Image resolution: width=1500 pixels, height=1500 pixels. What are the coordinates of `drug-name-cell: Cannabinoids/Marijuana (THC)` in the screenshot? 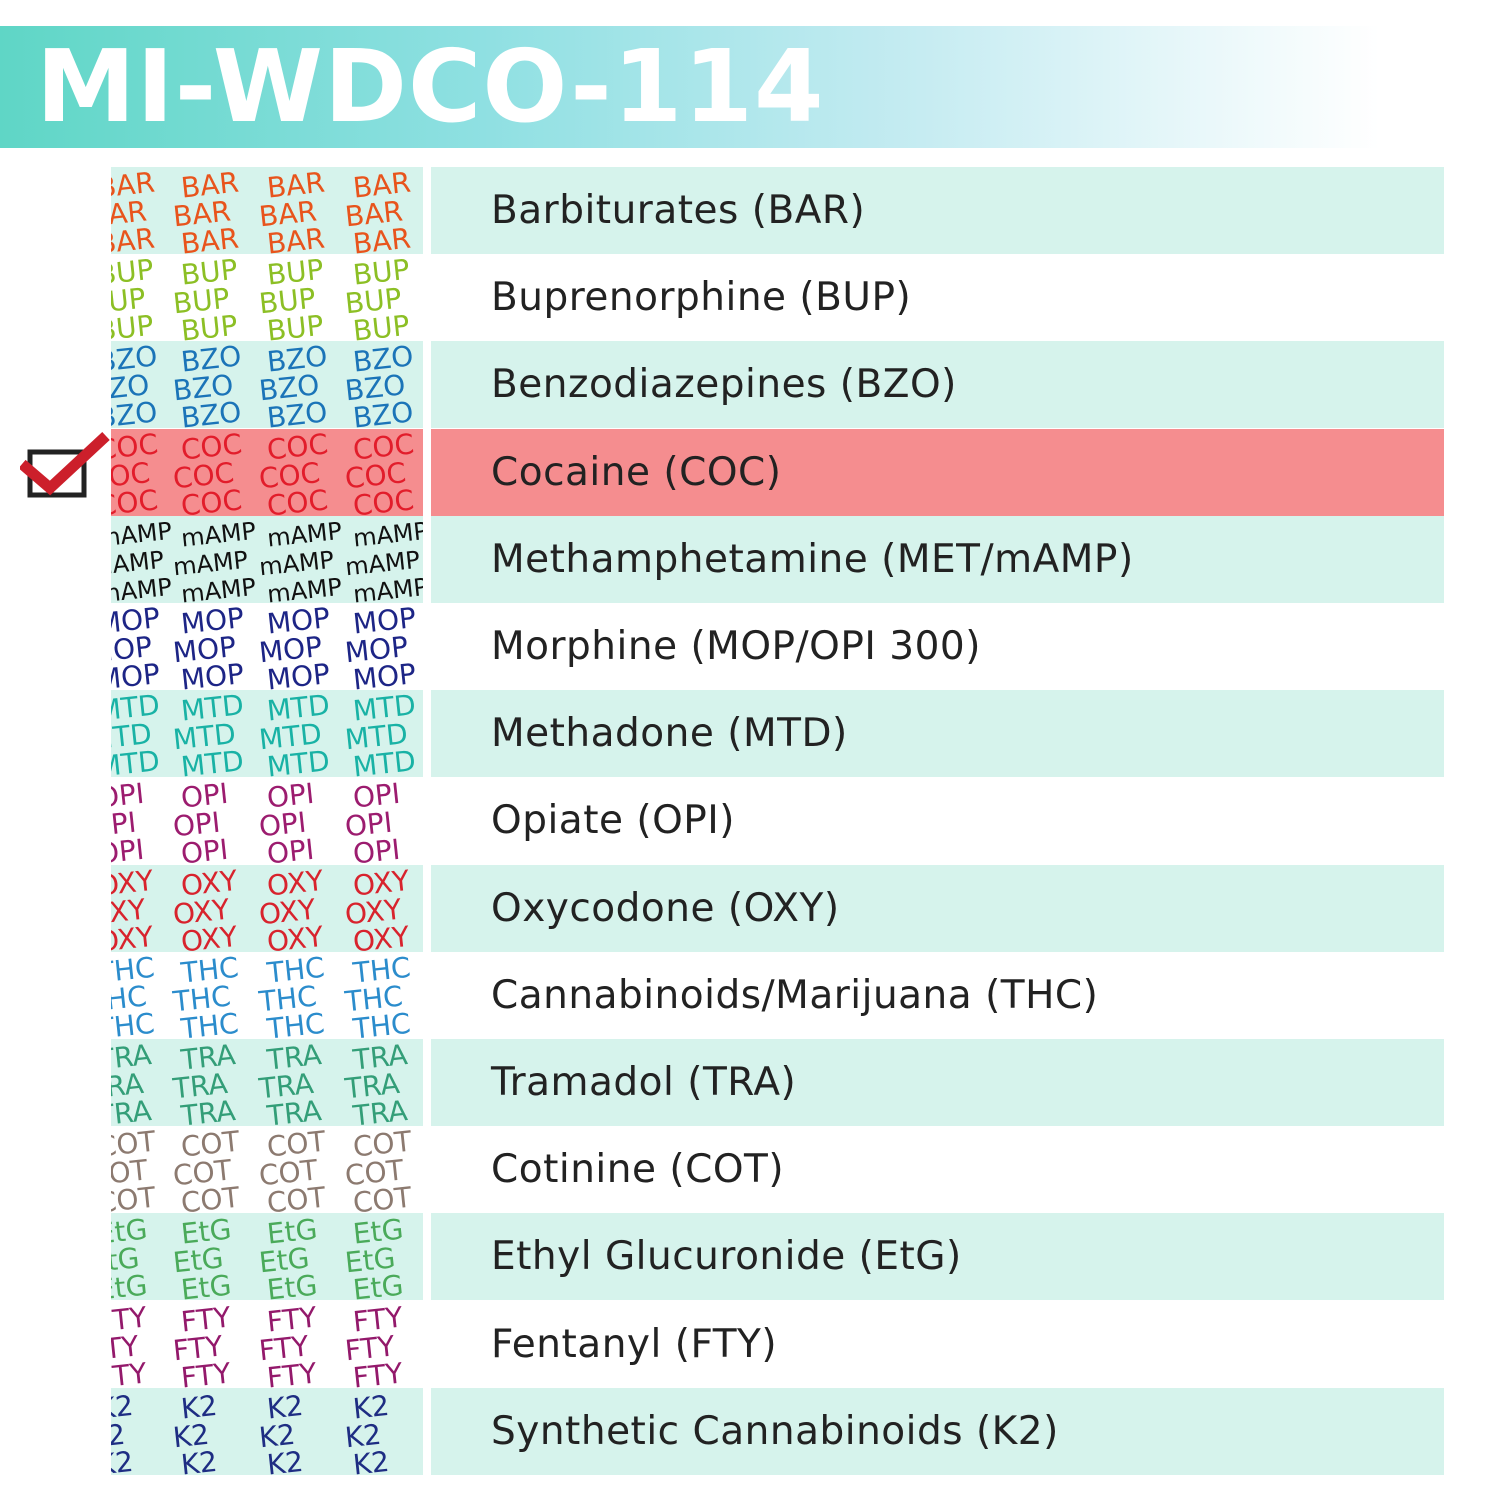 It's located at (937, 995).